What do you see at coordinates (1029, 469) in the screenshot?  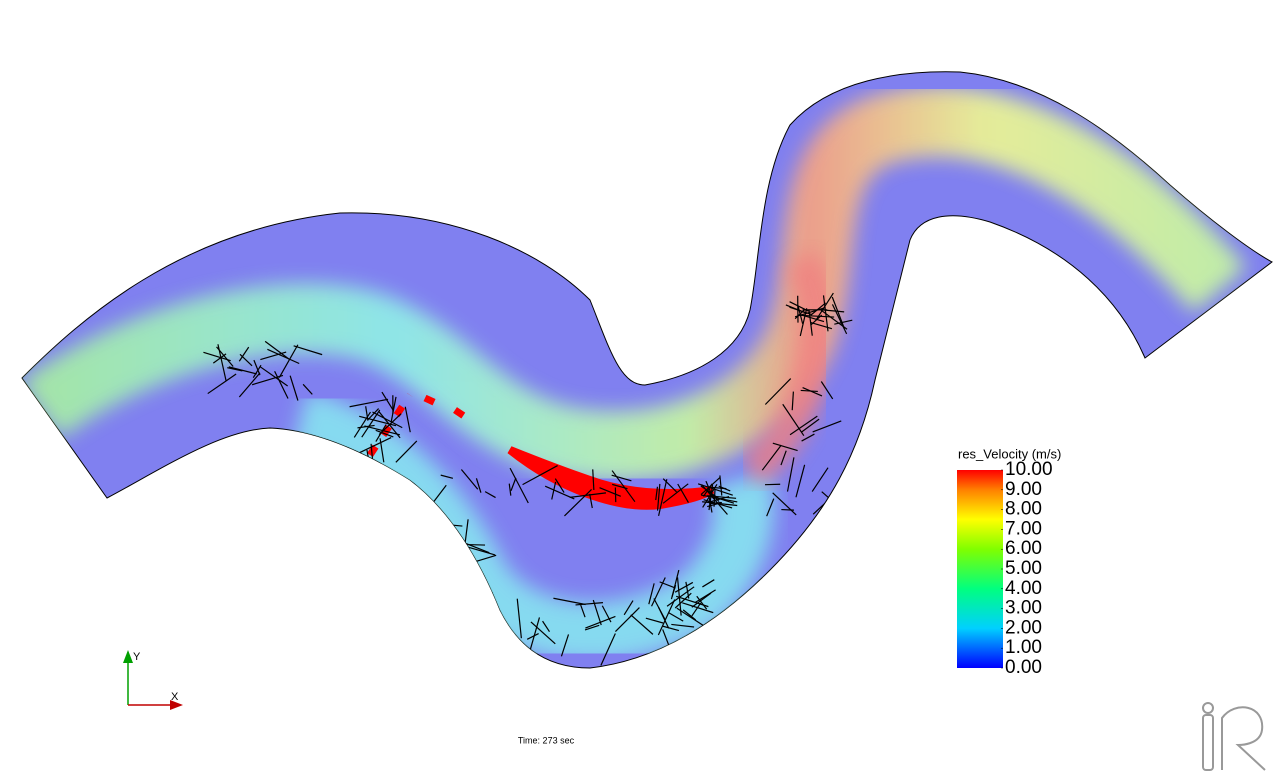 I see `legend-tick-label: 10.00` at bounding box center [1029, 469].